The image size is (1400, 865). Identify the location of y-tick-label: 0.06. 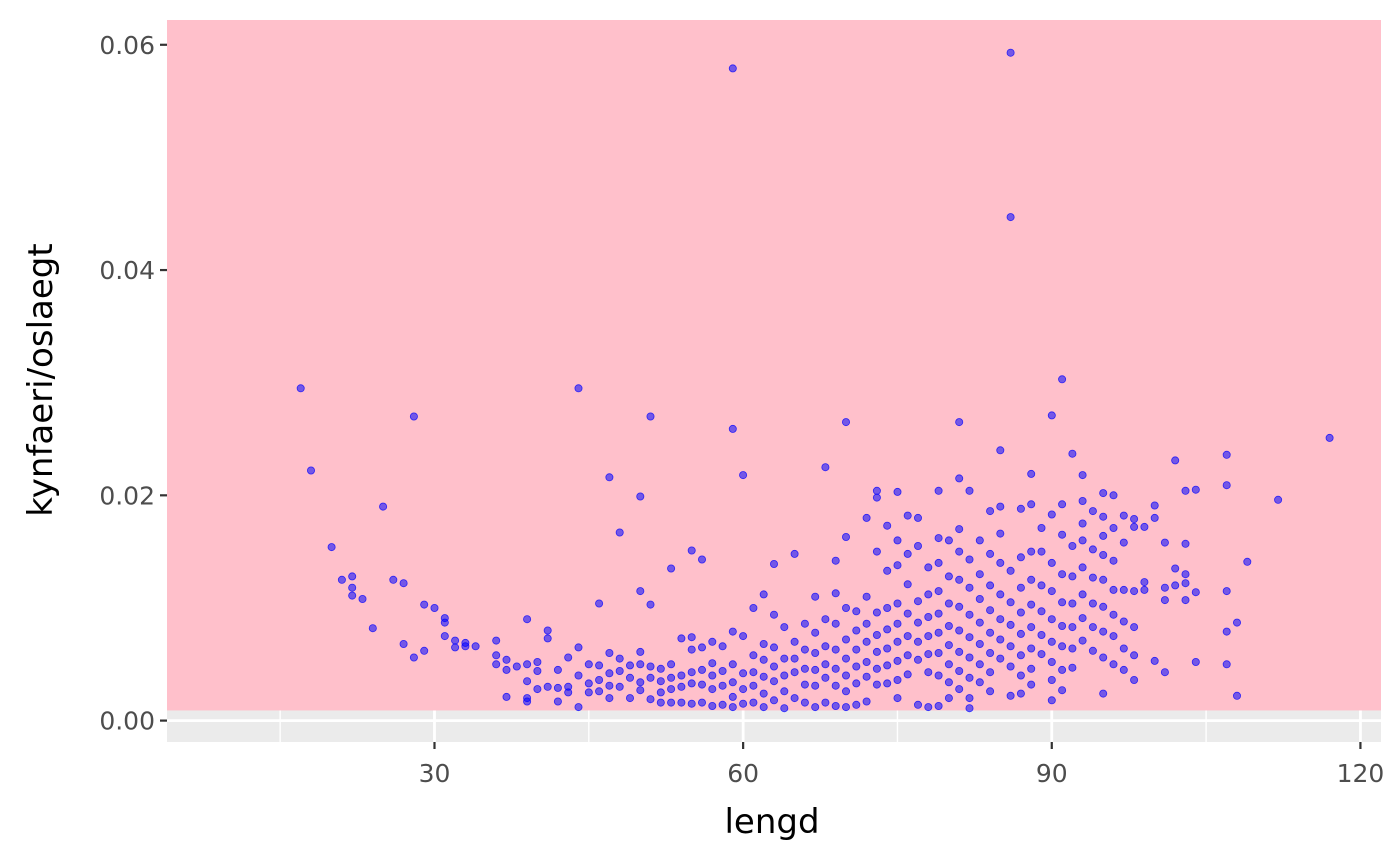
(127, 45).